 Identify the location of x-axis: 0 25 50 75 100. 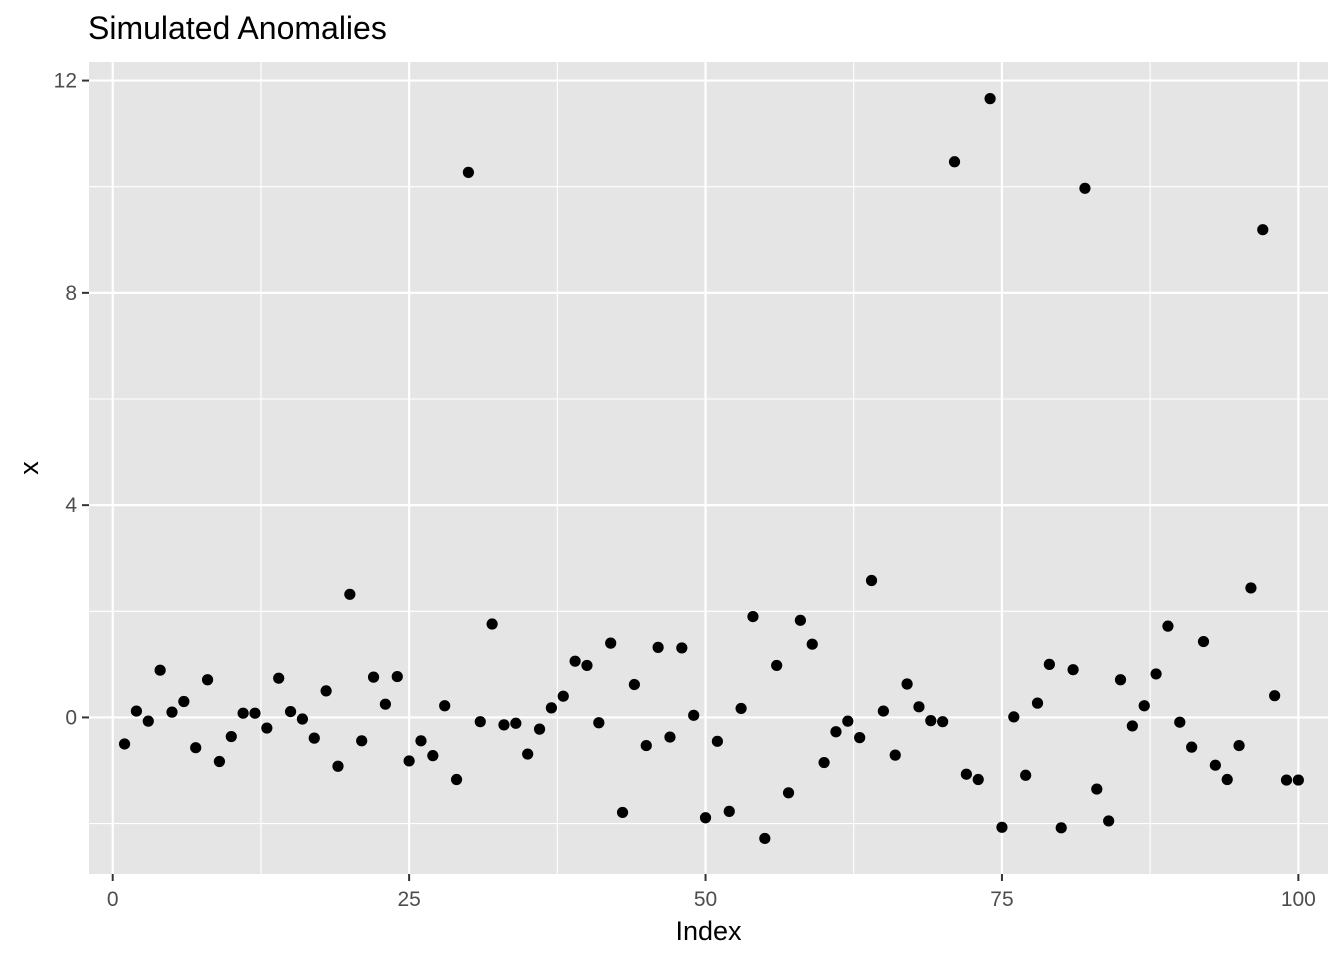
(711, 892).